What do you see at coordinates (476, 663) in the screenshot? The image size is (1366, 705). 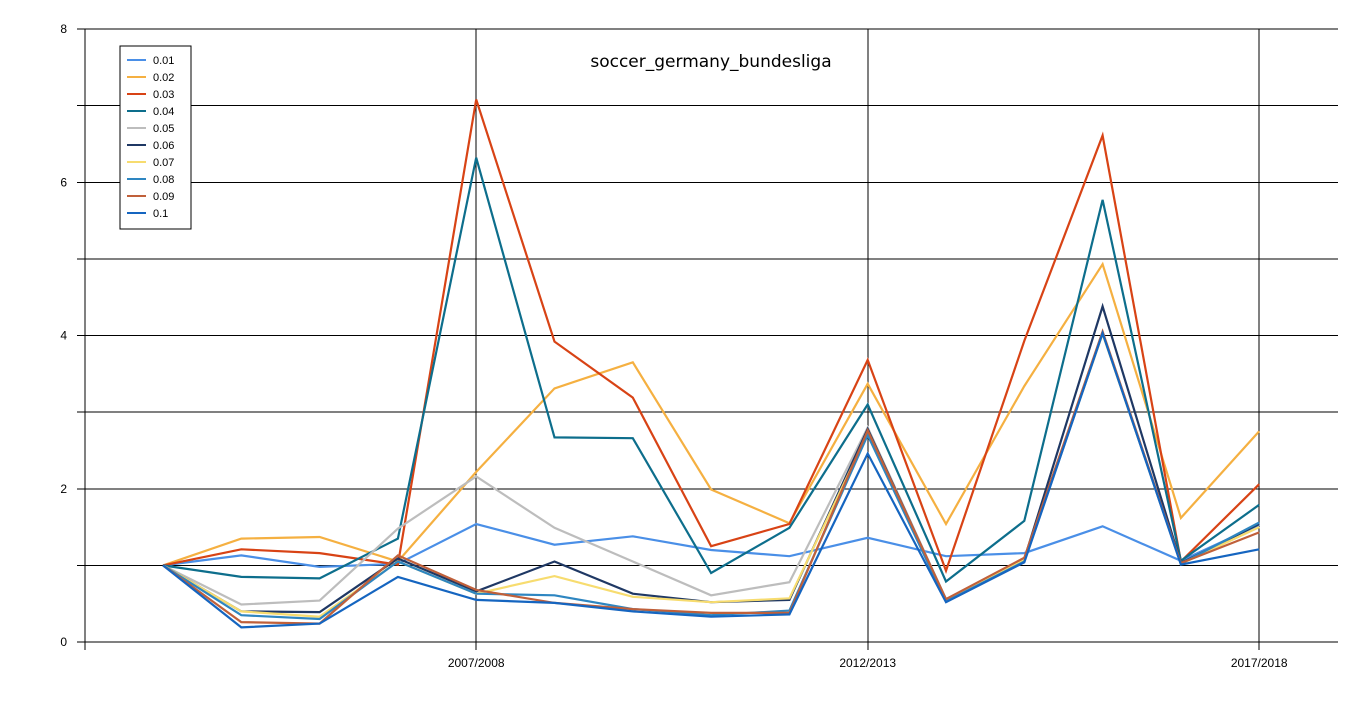 I see `x-tick-label: 2007/2008` at bounding box center [476, 663].